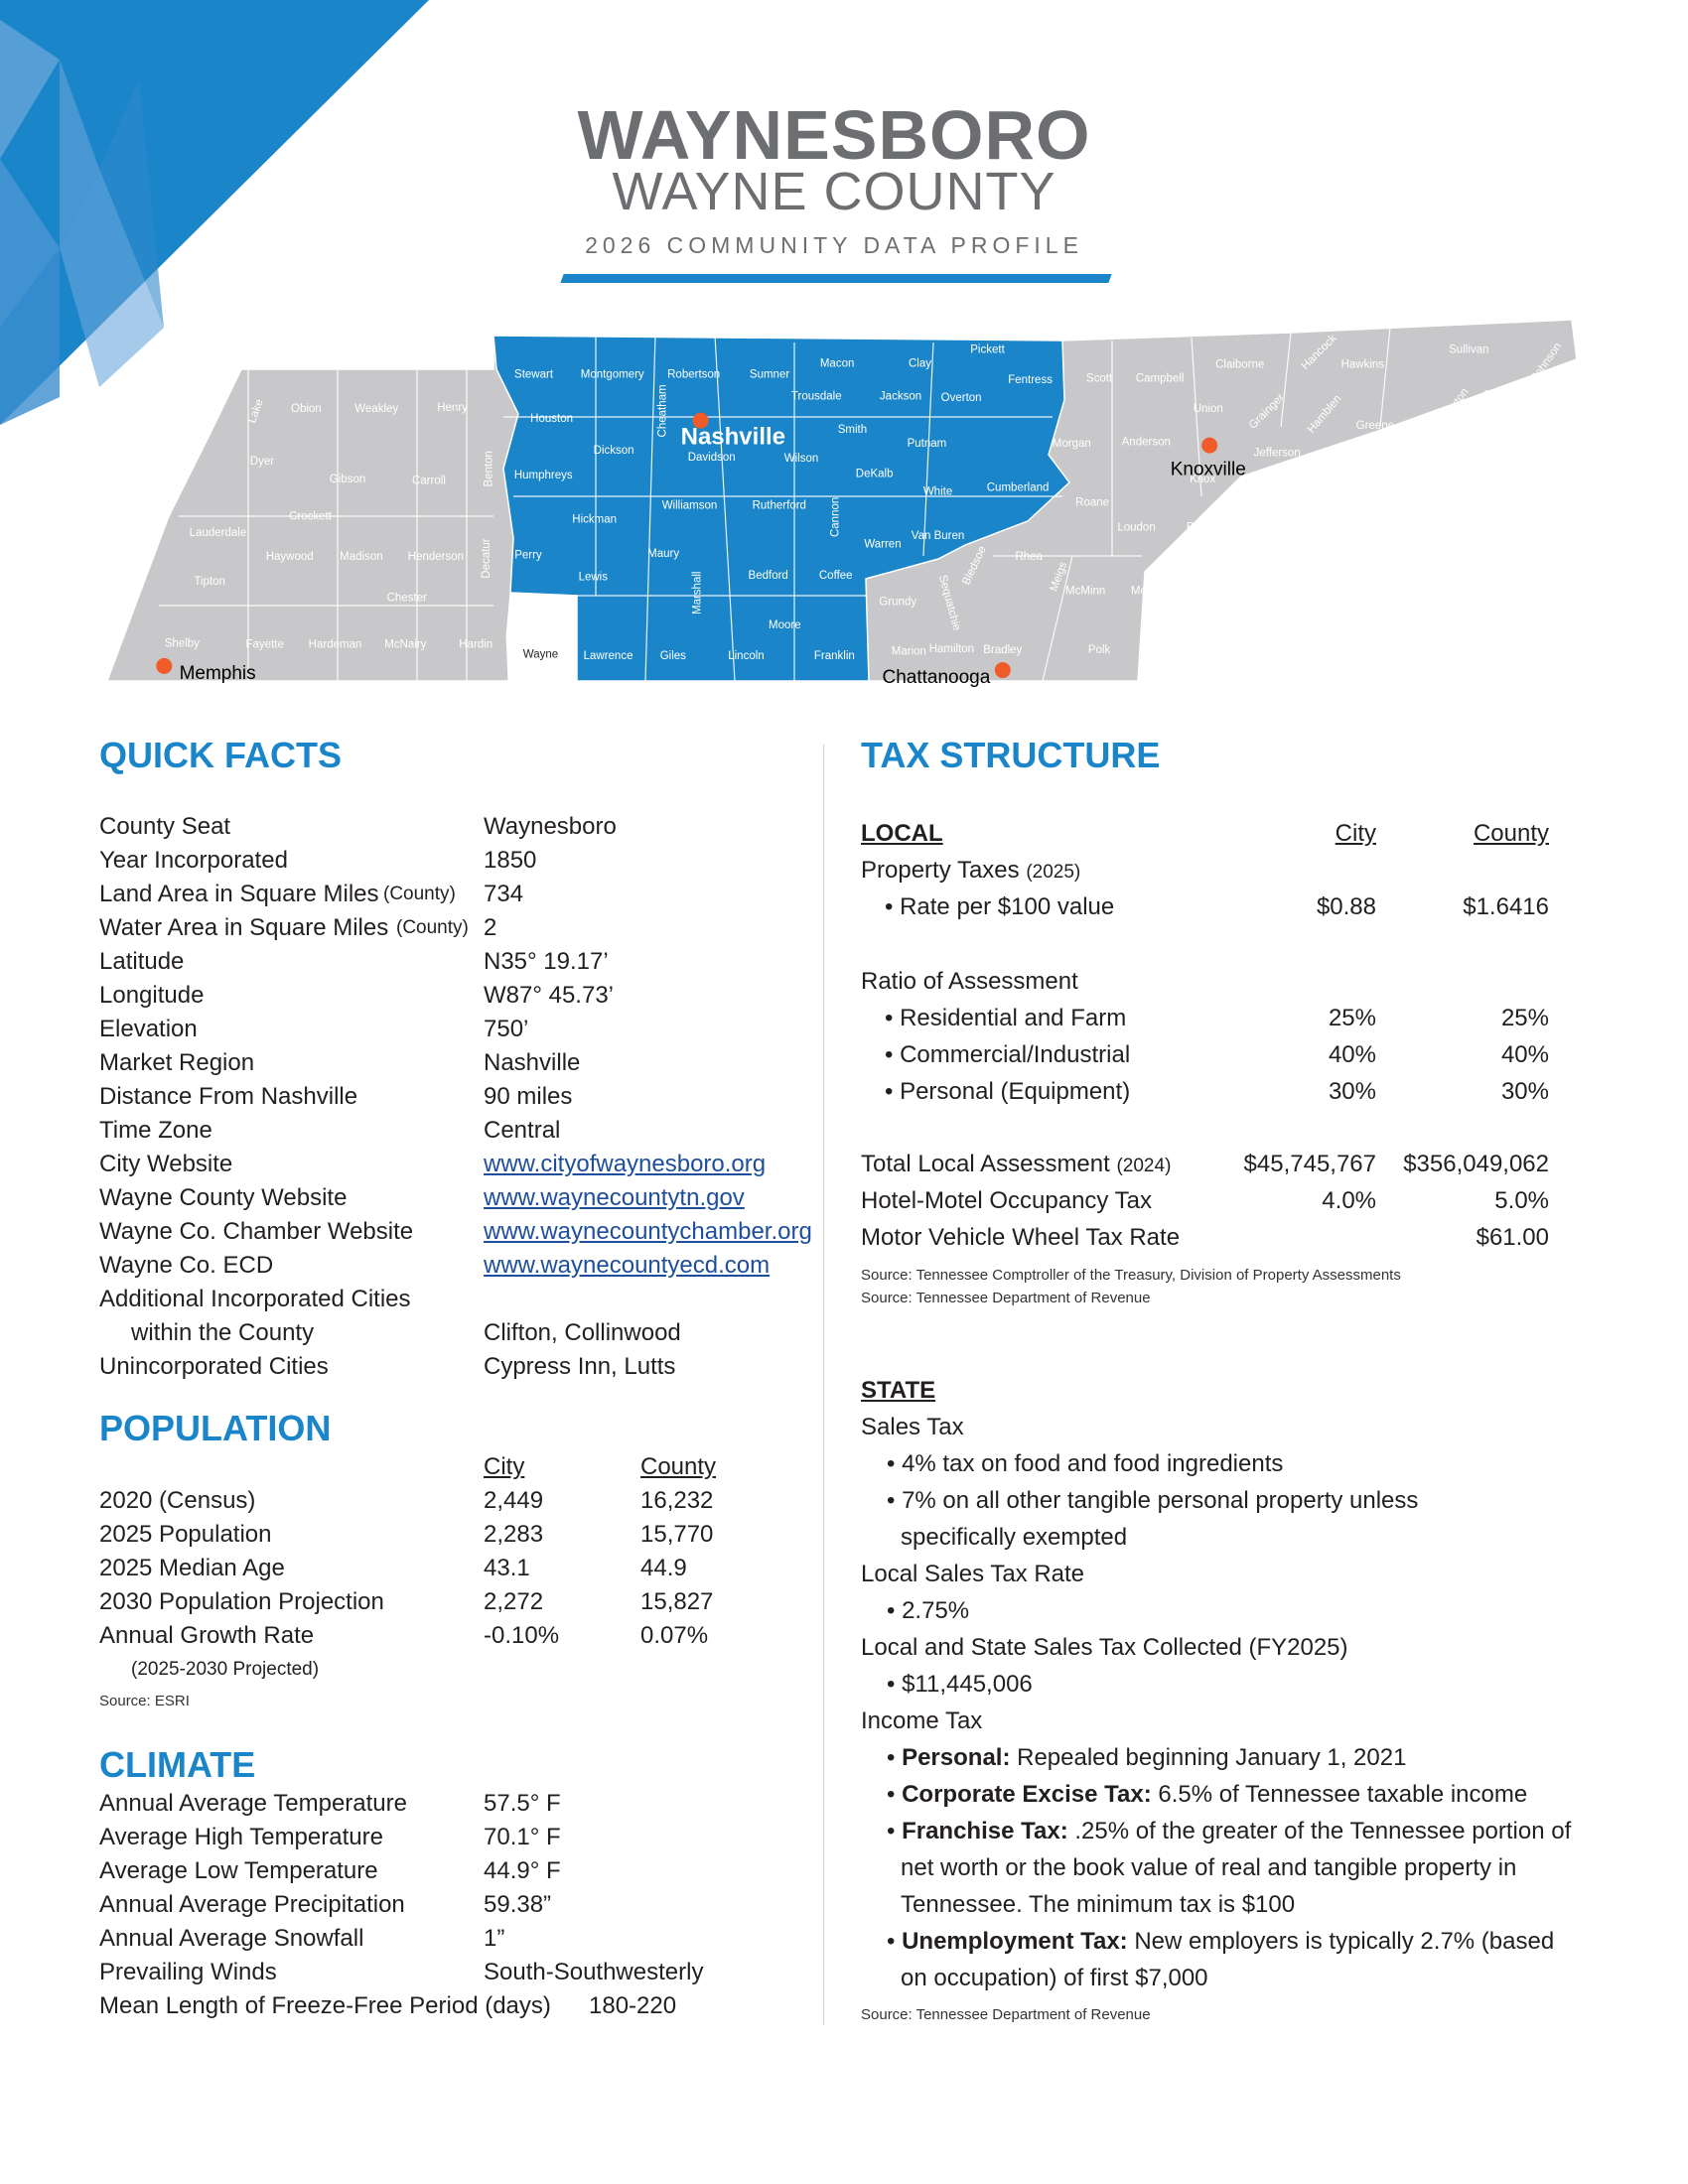 Image resolution: width=1688 pixels, height=2184 pixels. I want to click on title-underline-bar, so click(836, 278).